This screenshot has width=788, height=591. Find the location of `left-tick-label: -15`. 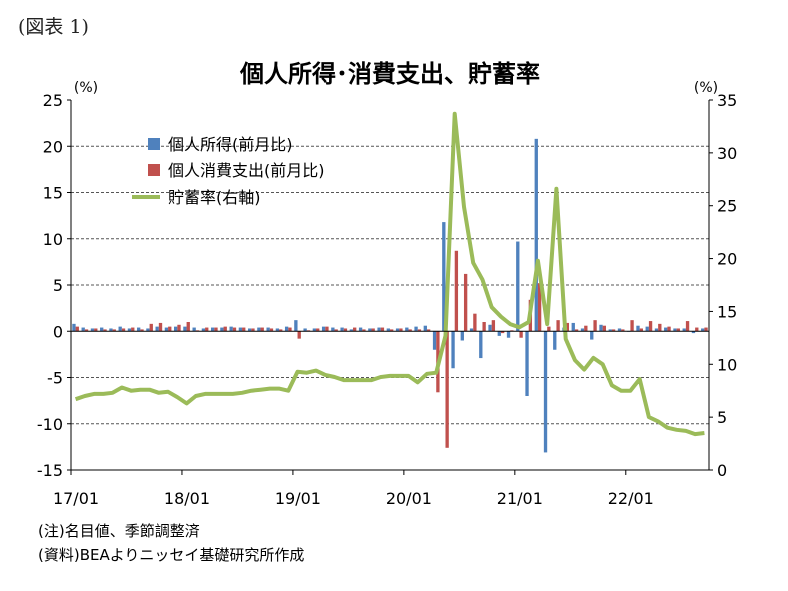

left-tick-label: -15 is located at coordinates (50, 470).